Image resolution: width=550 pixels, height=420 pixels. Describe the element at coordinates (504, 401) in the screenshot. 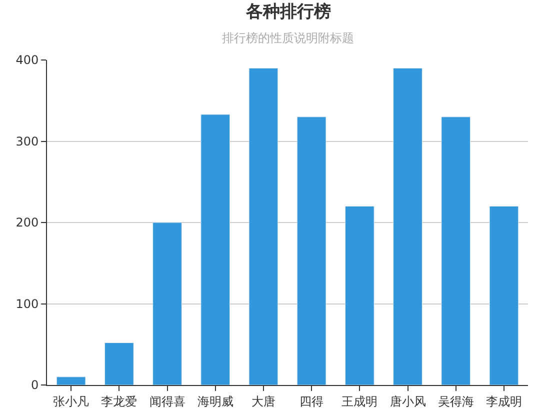

I see `x-tick-label: 李成明` at that location.